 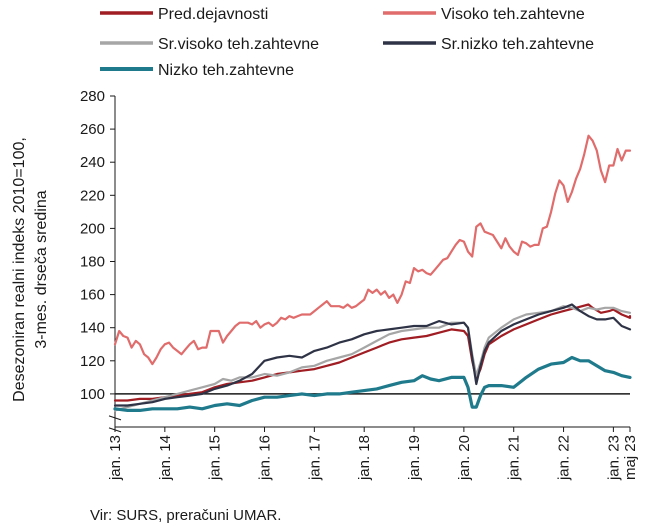 What do you see at coordinates (19, 269) in the screenshot?
I see `y-axis-title-line-1: Desezoniran realni indeks 2010=100,` at bounding box center [19, 269].